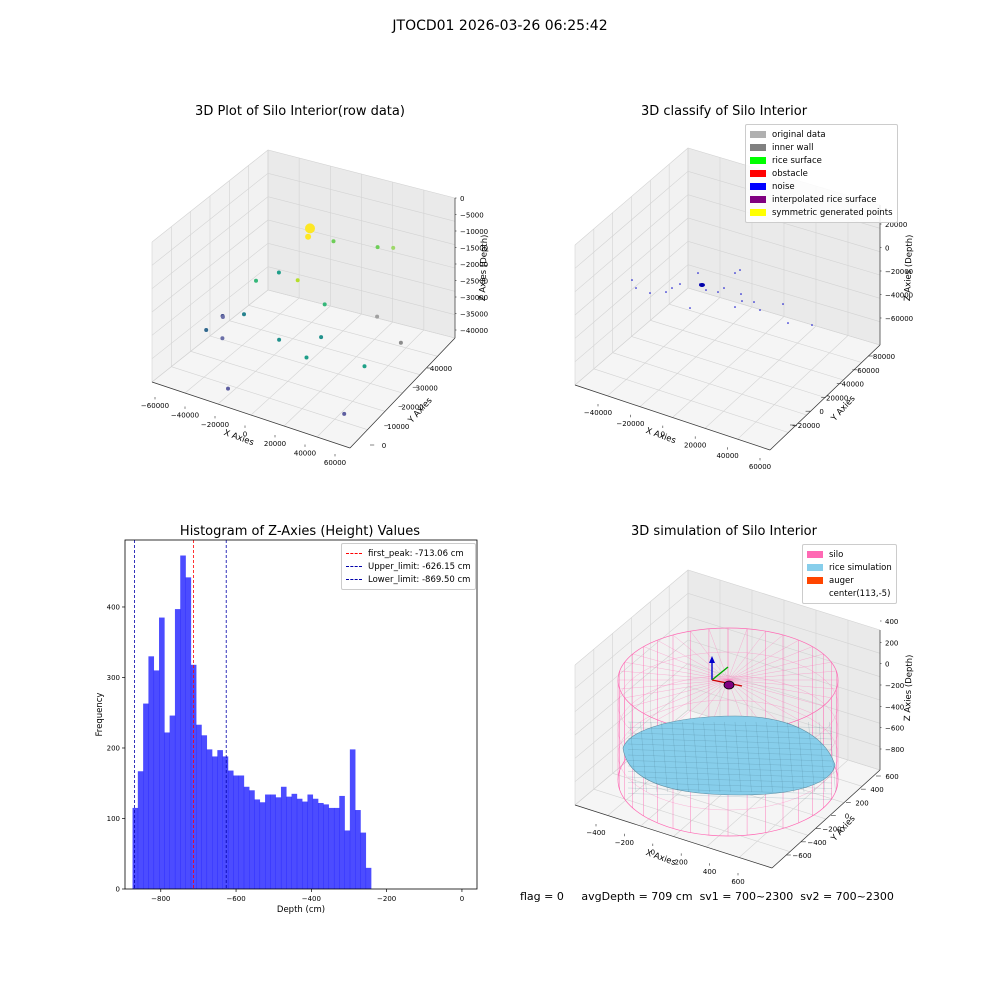  Describe the element at coordinates (300, 531) in the screenshot. I see `plot3-title: Histogram of Z-Axies (Height) Values` at that location.